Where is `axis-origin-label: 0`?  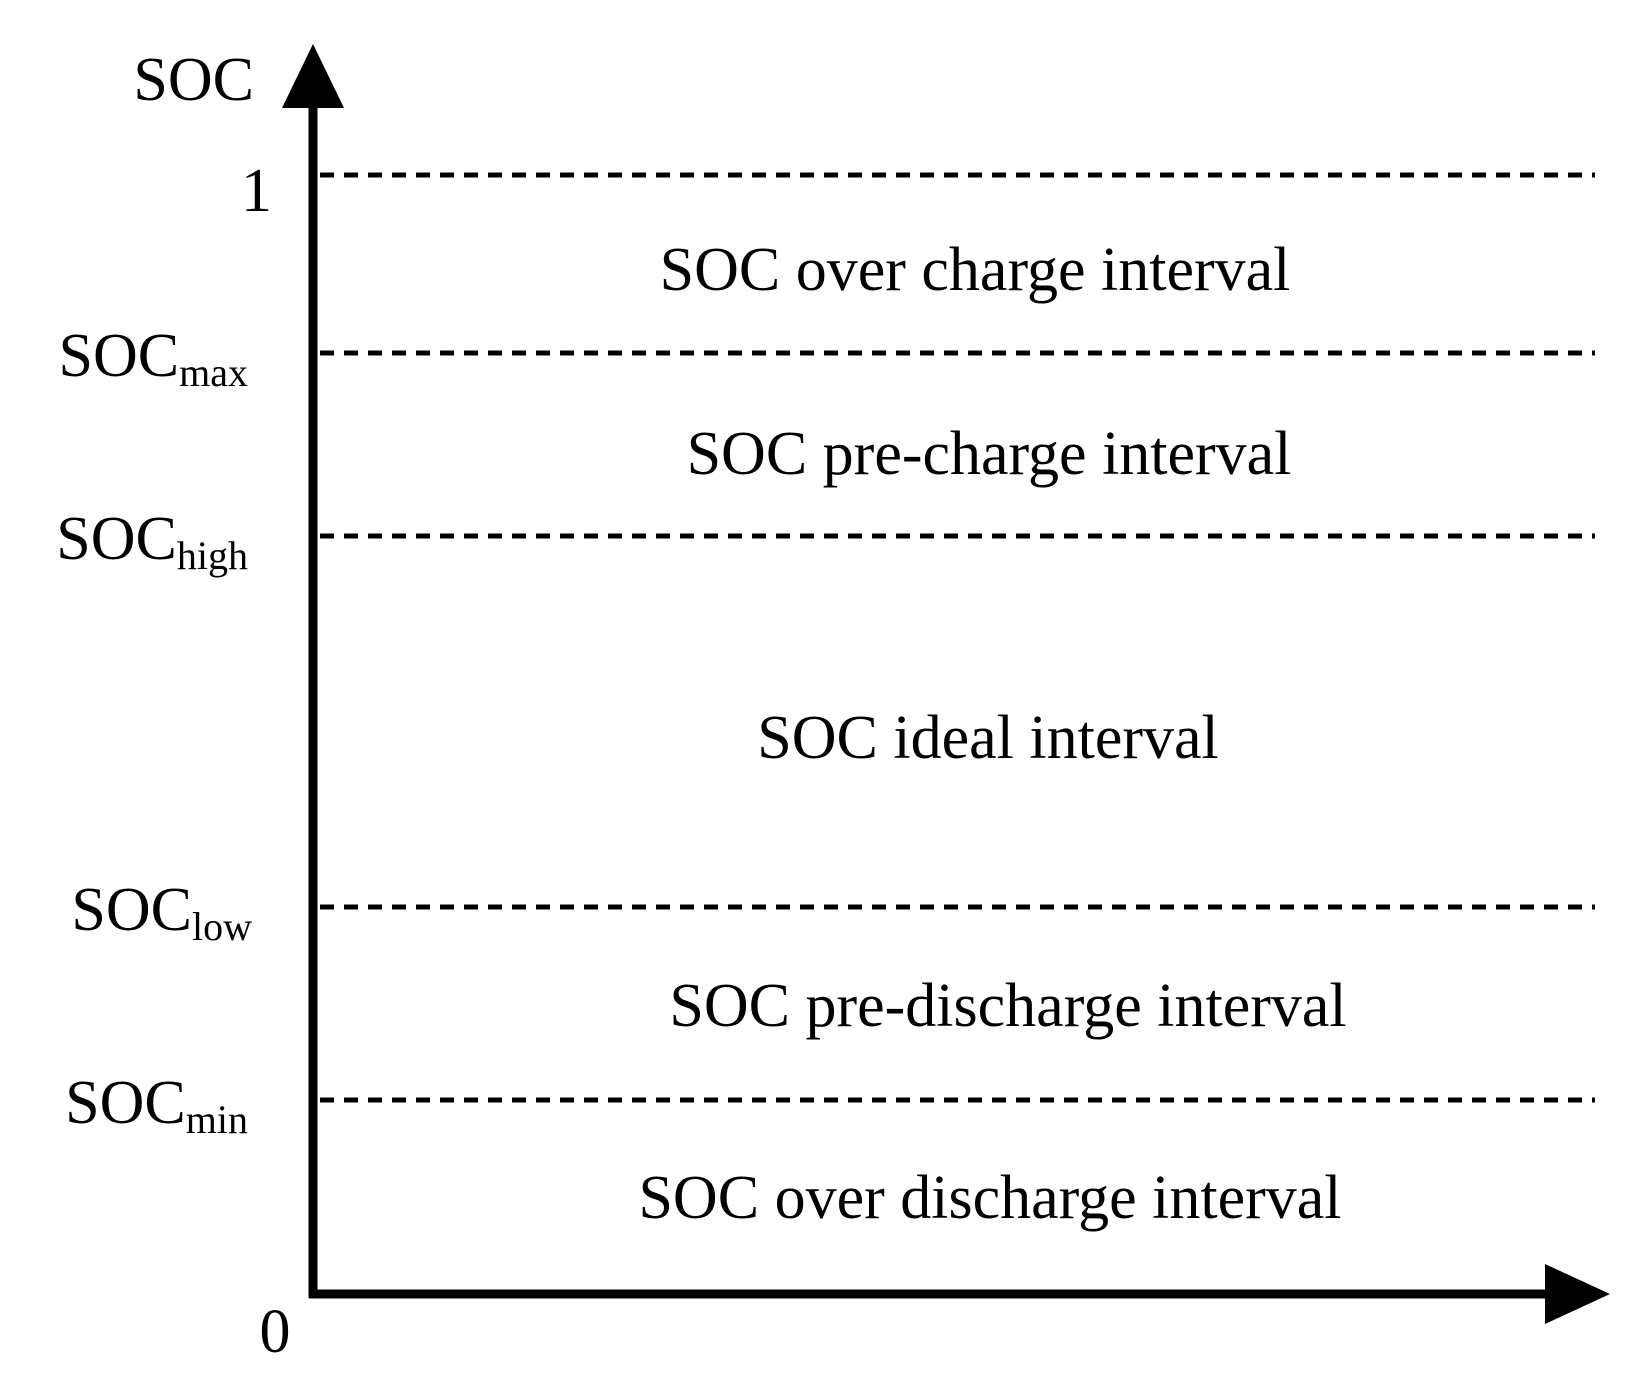 axis-origin-label: 0 is located at coordinates (275, 1332).